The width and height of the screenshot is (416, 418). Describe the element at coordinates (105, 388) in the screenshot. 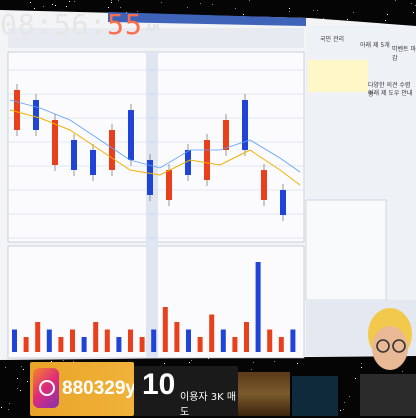

I see `instagram-handle: 880329yn` at that location.